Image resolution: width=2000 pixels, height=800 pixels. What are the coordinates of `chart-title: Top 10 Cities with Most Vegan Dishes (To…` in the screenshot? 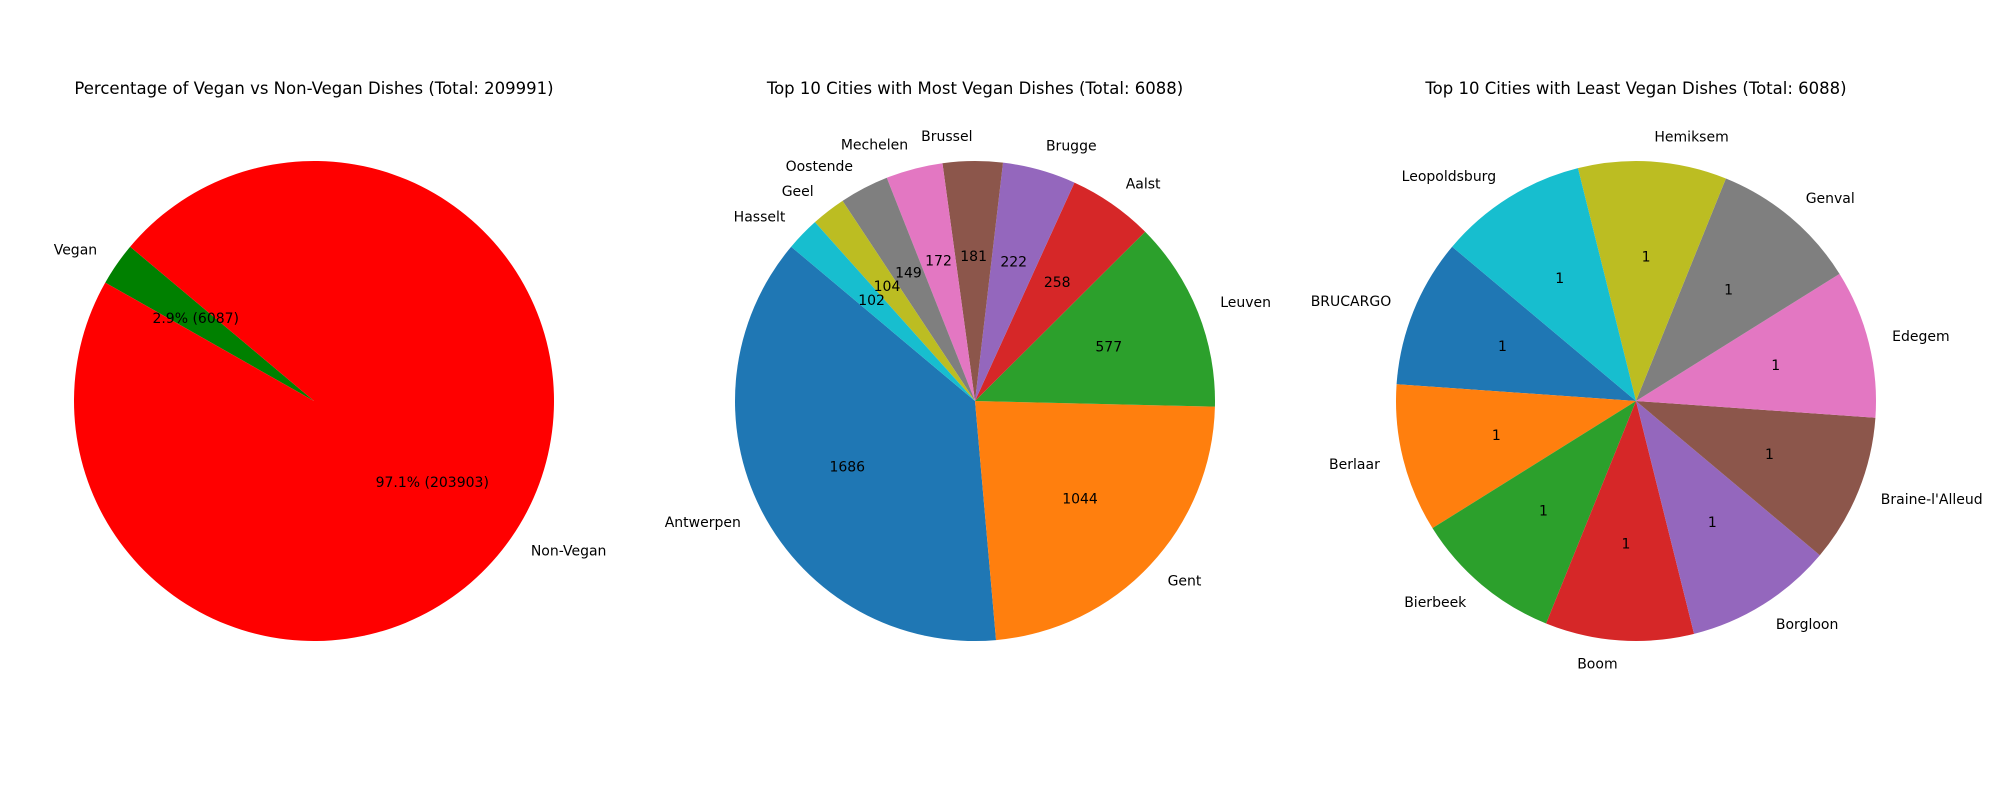 It's located at (974, 88).